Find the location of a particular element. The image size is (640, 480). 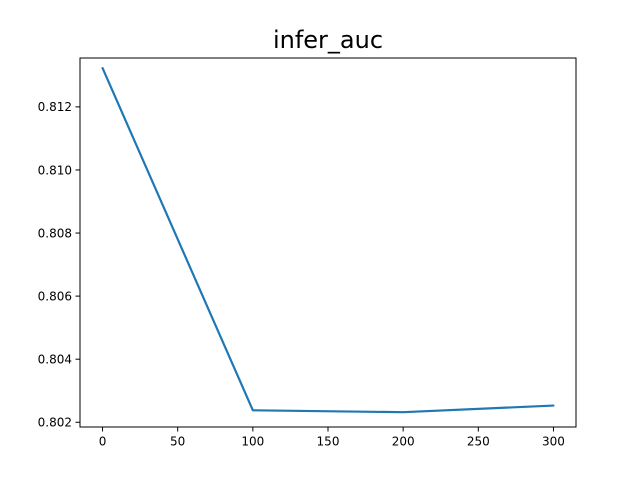

y-tick-label: 0.808 is located at coordinates (55, 233).